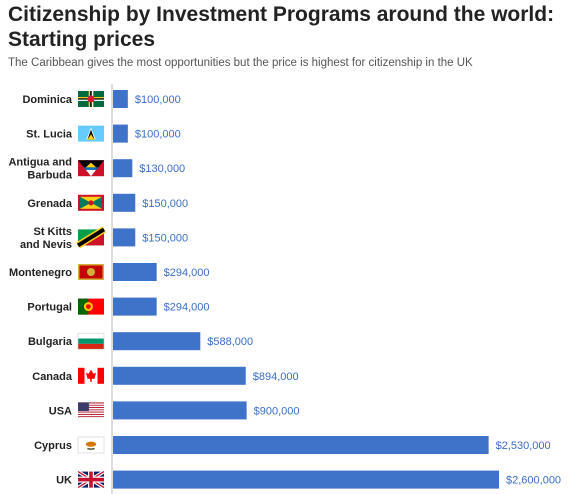 The image size is (581, 494). Describe the element at coordinates (230, 342) in the screenshot. I see `value-label: $588,000` at that location.